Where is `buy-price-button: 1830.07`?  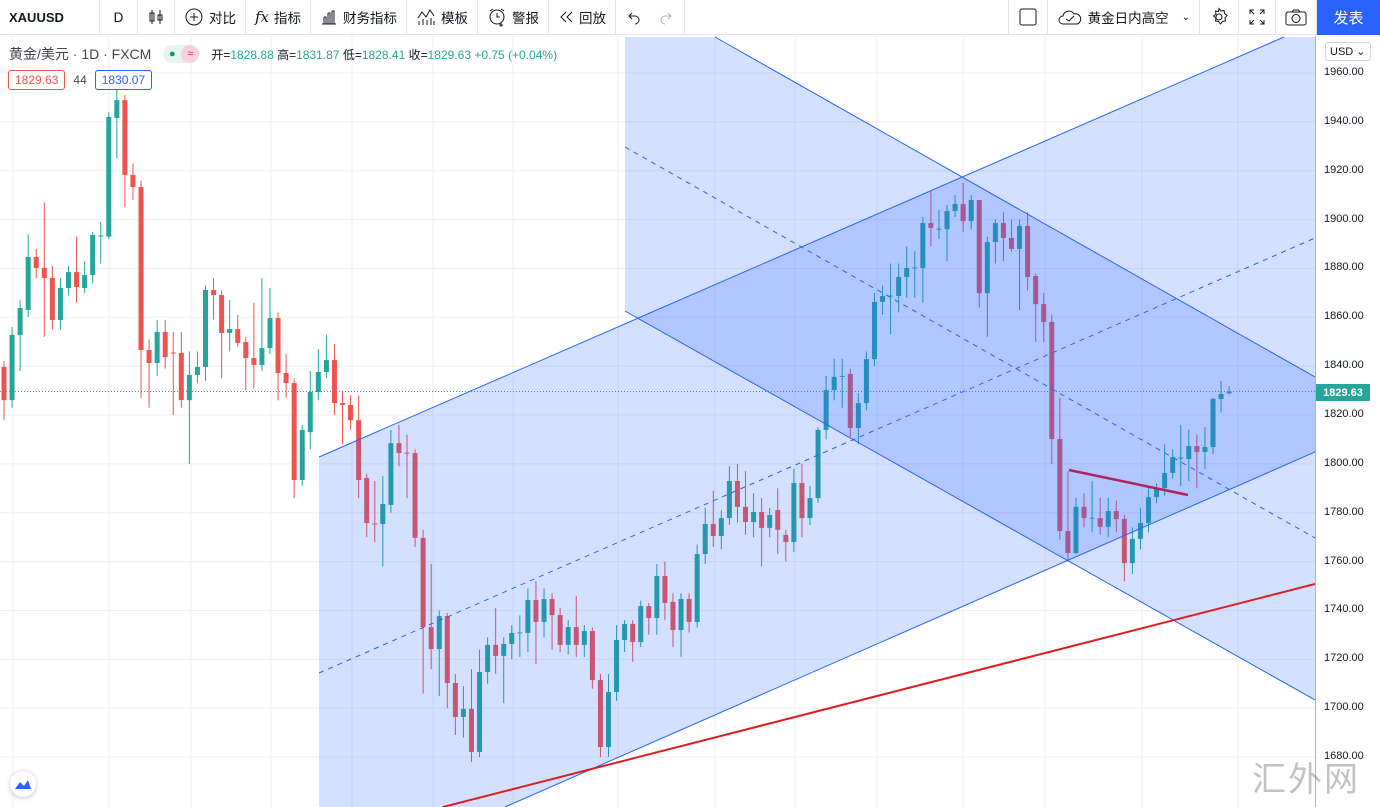 buy-price-button: 1830.07 is located at coordinates (123, 80).